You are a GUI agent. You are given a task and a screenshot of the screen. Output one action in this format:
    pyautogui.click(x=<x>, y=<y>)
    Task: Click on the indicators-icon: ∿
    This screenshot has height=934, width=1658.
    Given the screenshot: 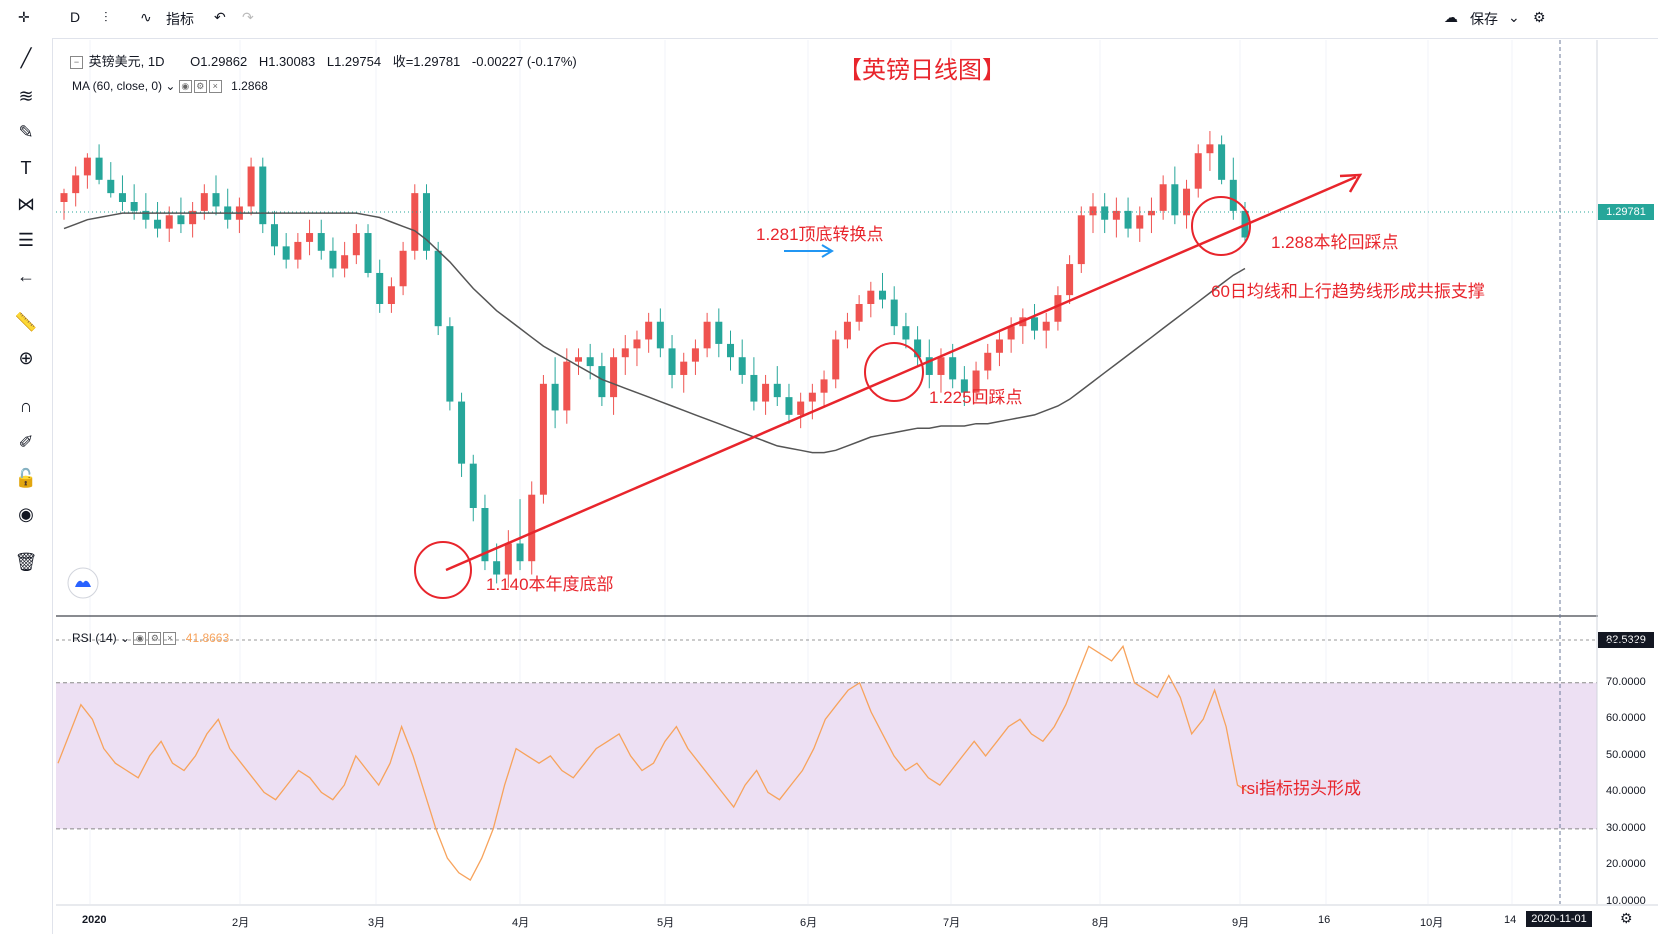 What is the action you would take?
    pyautogui.click(x=146, y=17)
    